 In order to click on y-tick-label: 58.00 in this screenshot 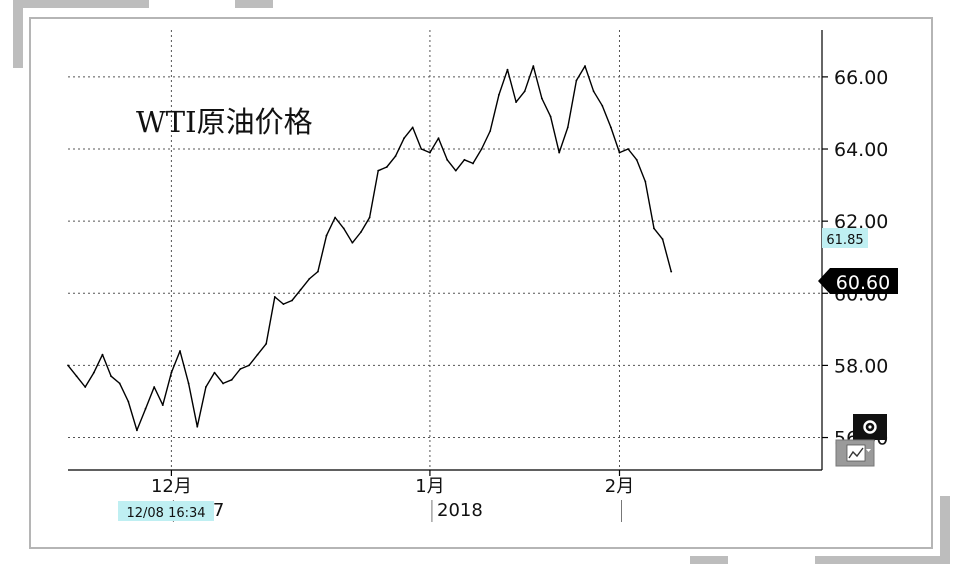, I will do `click(861, 366)`.